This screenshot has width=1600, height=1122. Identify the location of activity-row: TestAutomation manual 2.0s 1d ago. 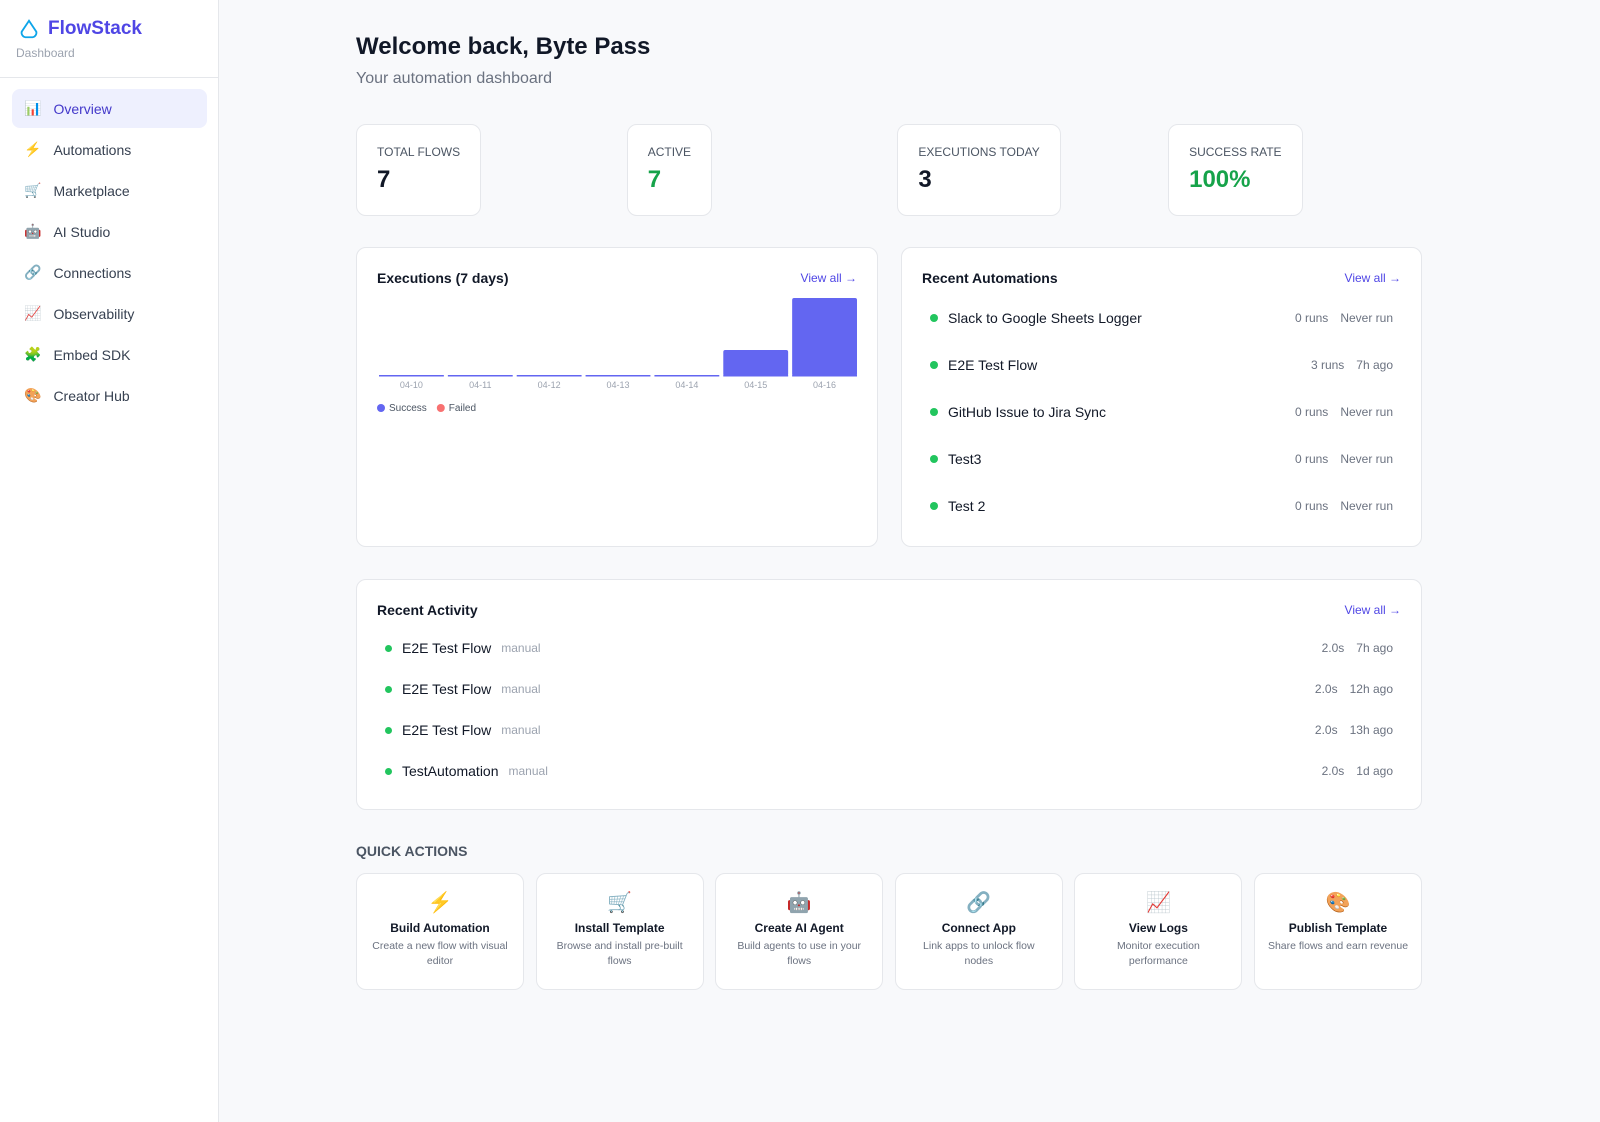
(889, 771).